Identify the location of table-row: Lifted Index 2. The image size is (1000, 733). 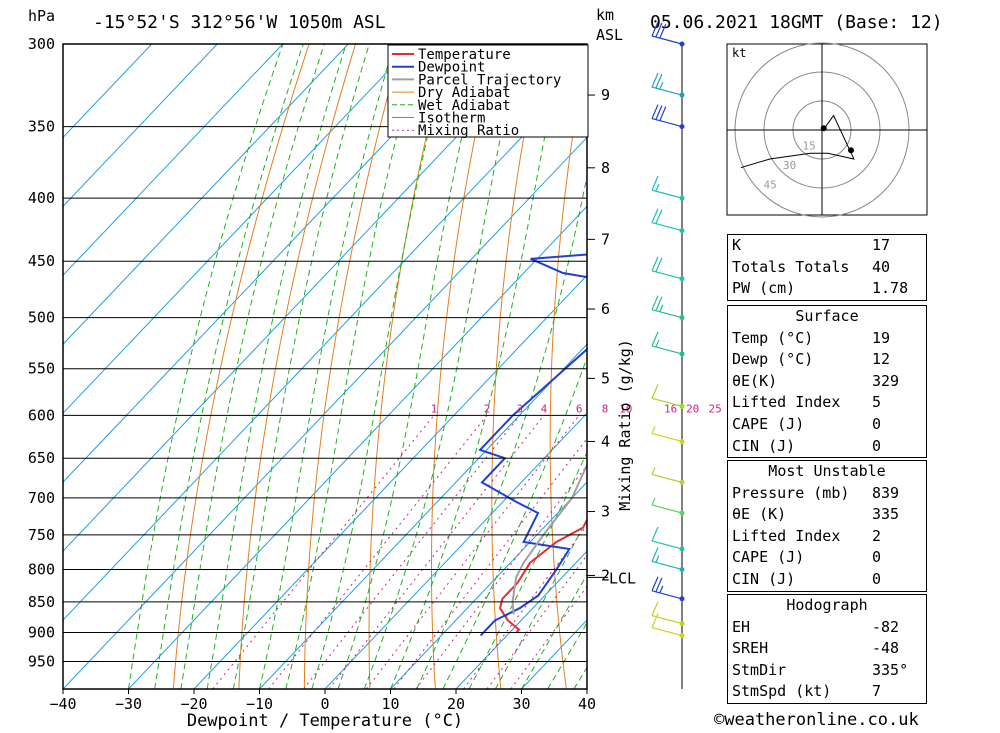
(827, 537).